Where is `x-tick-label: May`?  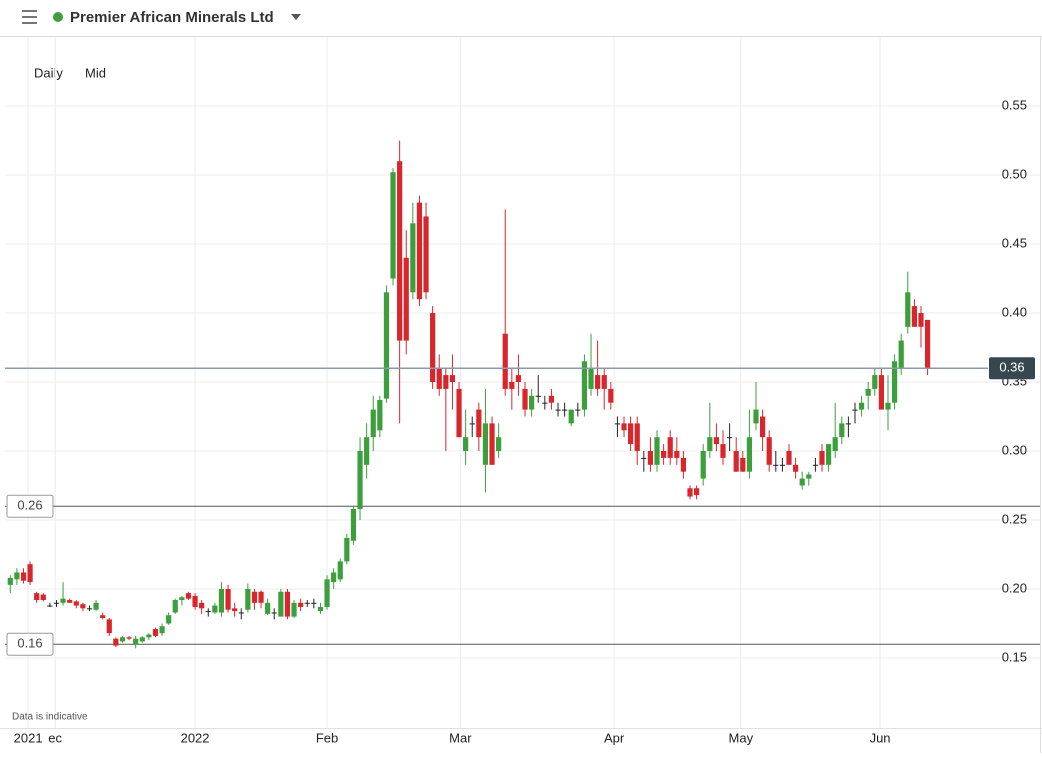
x-tick-label: May is located at coordinates (741, 737).